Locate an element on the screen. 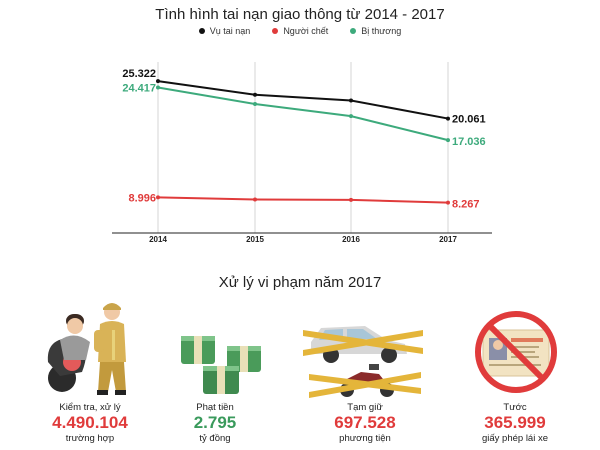 The height and width of the screenshot is (450, 600). legend-item-injured: Bị thương is located at coordinates (375, 31).